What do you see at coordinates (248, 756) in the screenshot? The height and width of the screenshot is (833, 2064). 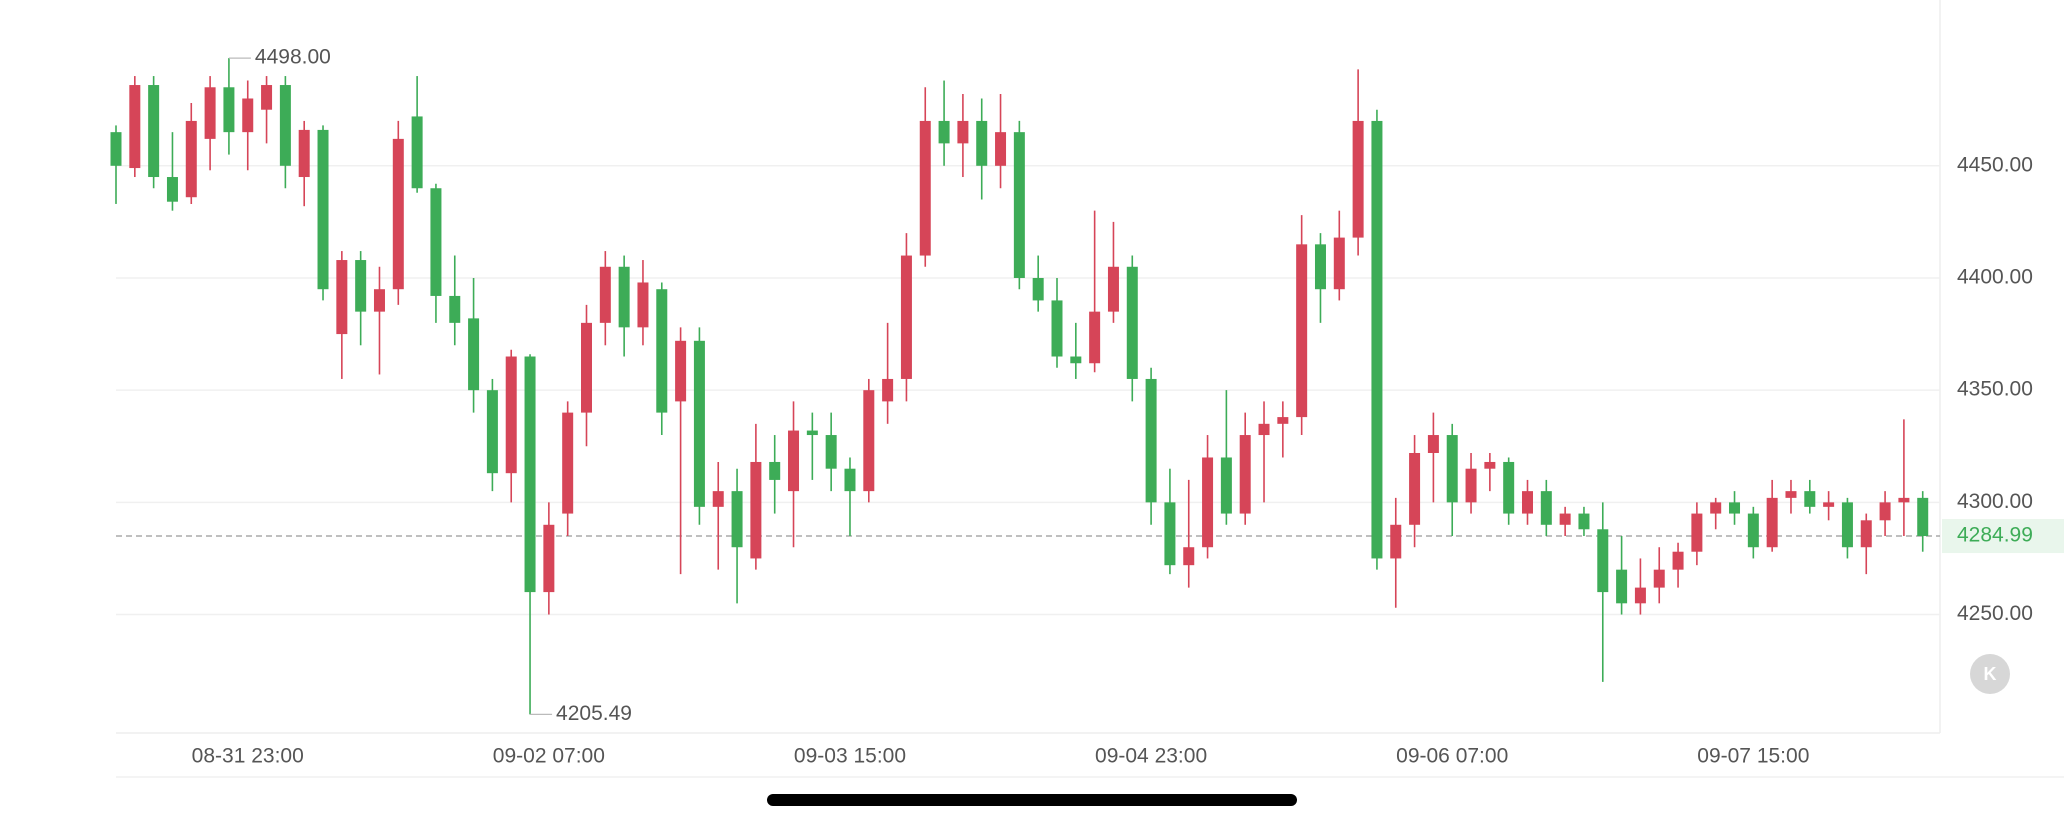 I see `x-tick-label: 08-31 23:00` at bounding box center [248, 756].